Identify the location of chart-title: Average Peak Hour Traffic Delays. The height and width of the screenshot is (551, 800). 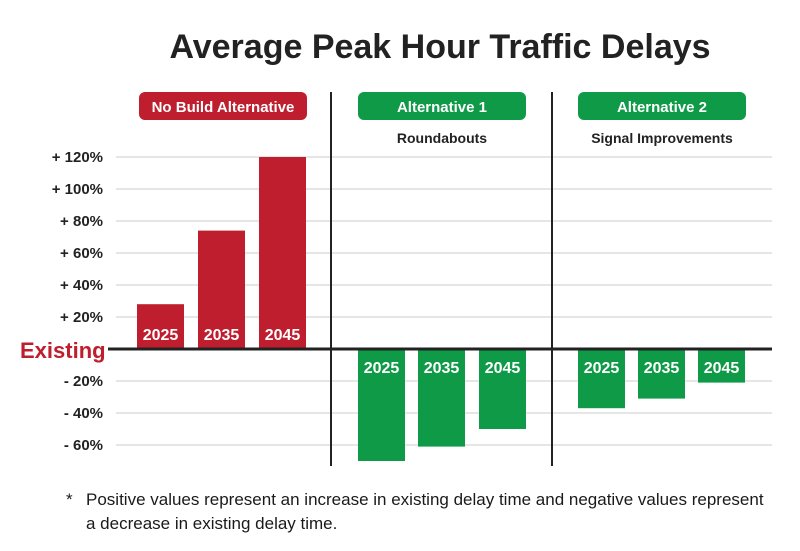
(439, 47).